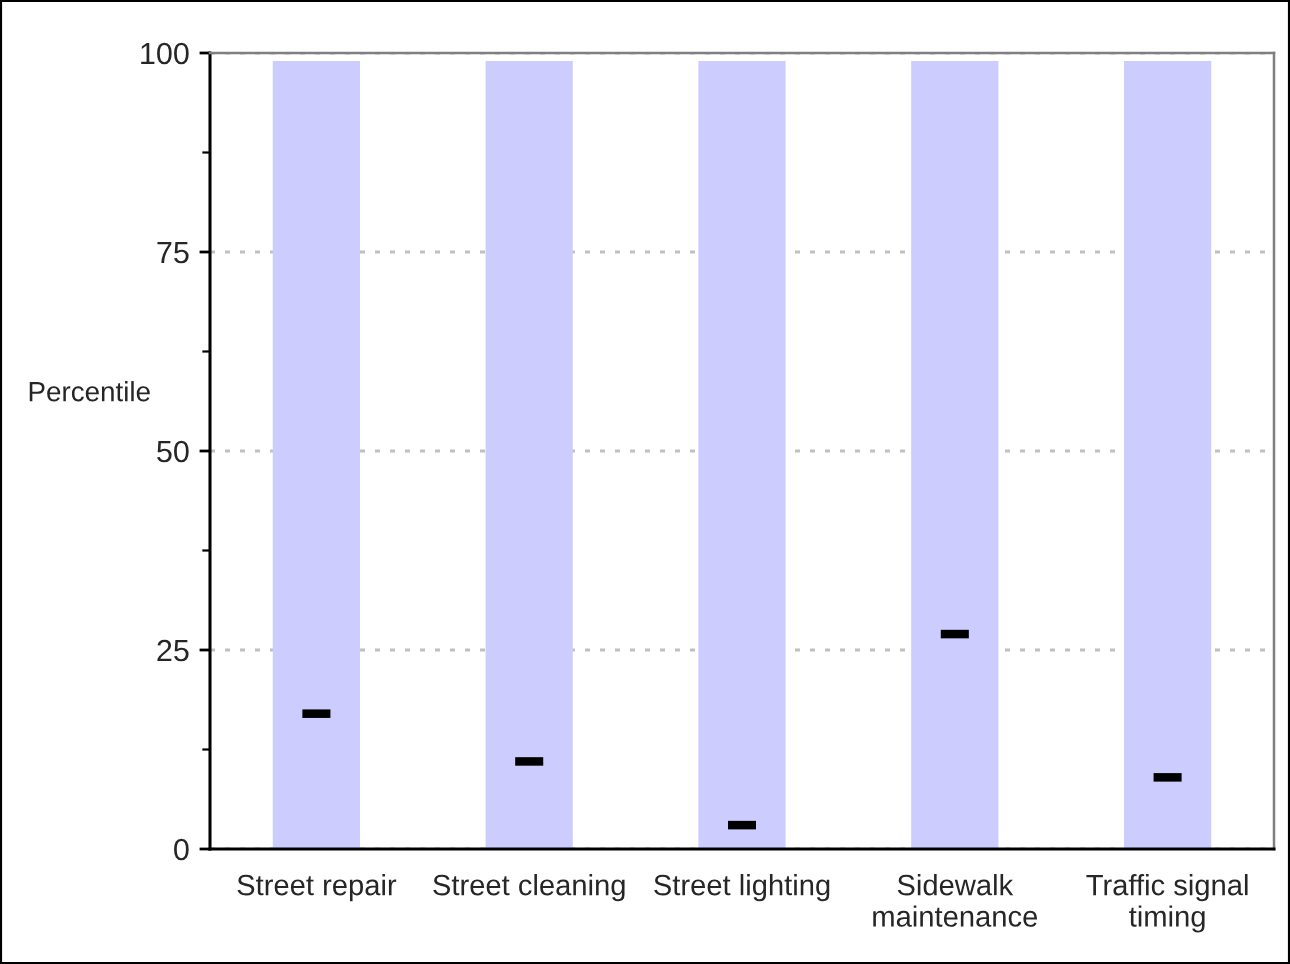  What do you see at coordinates (181, 849) in the screenshot?
I see `y-tick-label: 0` at bounding box center [181, 849].